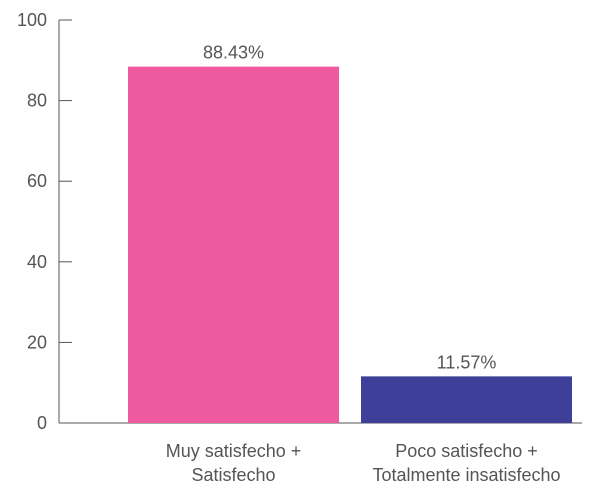 The height and width of the screenshot is (489, 594). Describe the element at coordinates (37, 342) in the screenshot. I see `y-tick-label: 20` at that location.